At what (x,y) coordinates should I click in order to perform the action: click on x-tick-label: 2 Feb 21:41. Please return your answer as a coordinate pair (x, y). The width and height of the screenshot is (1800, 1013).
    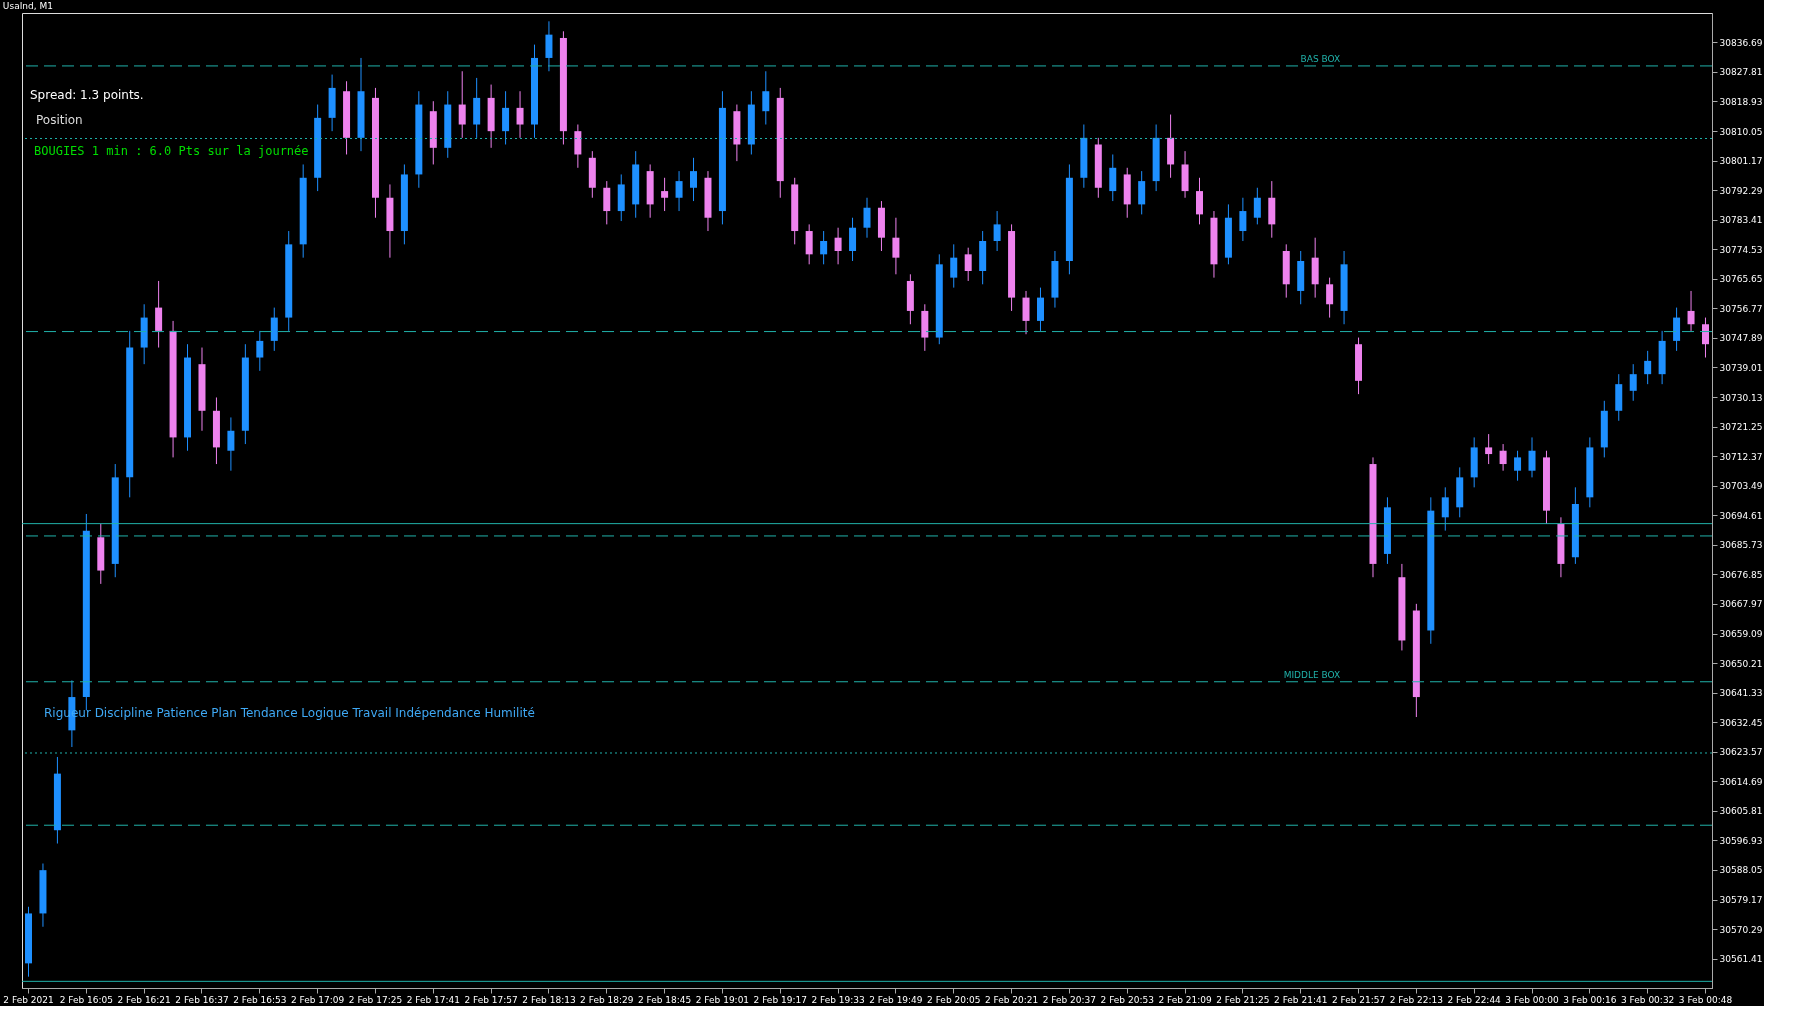
    Looking at the image, I should click on (1301, 999).